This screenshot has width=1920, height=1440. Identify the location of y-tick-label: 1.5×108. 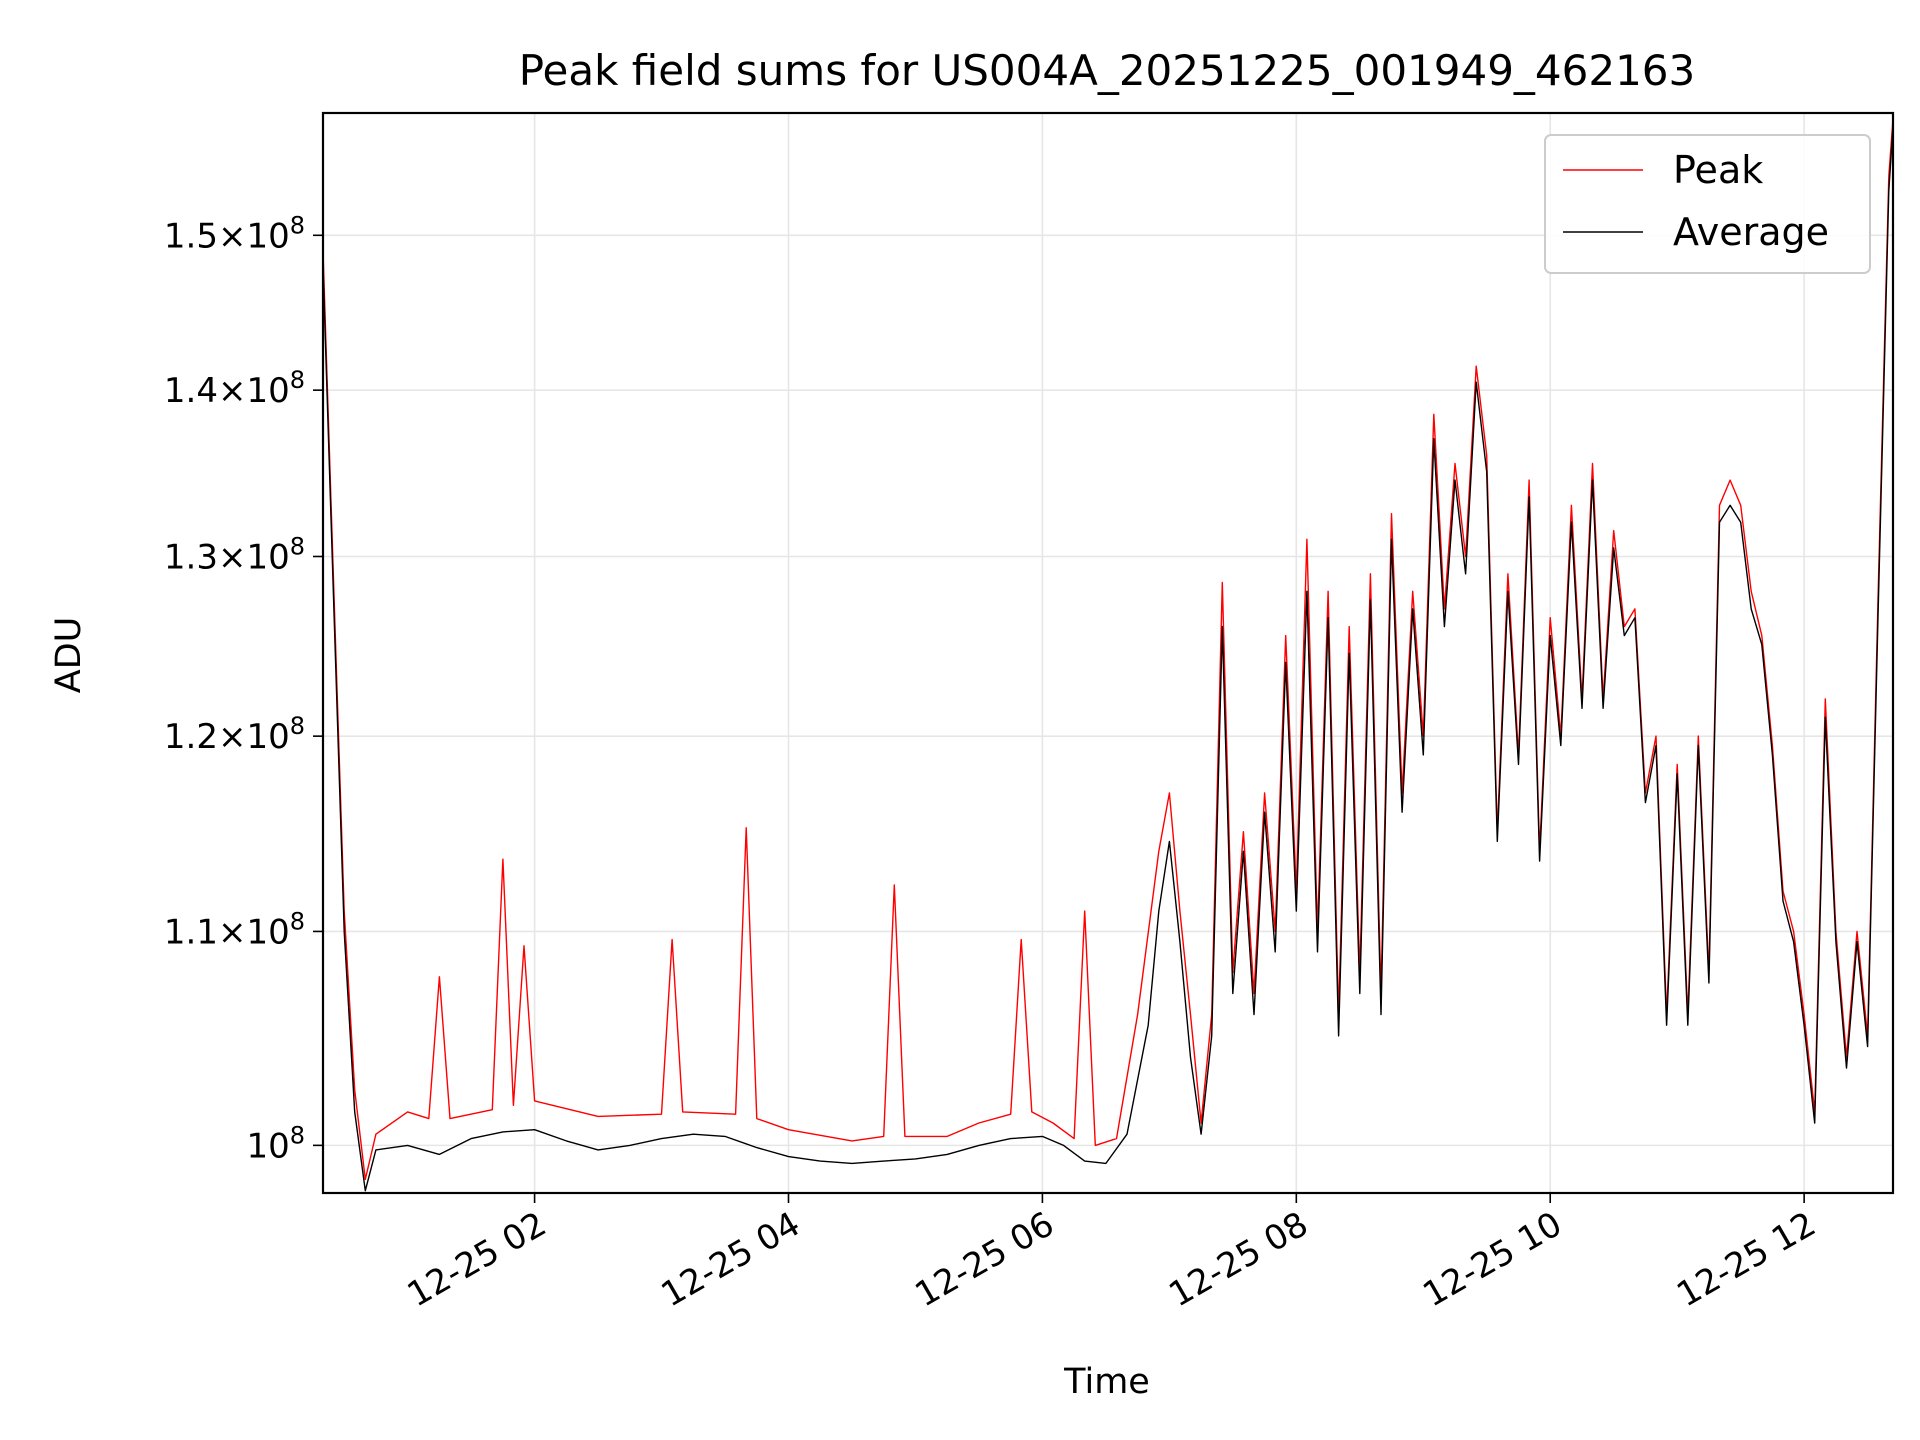
(234, 233).